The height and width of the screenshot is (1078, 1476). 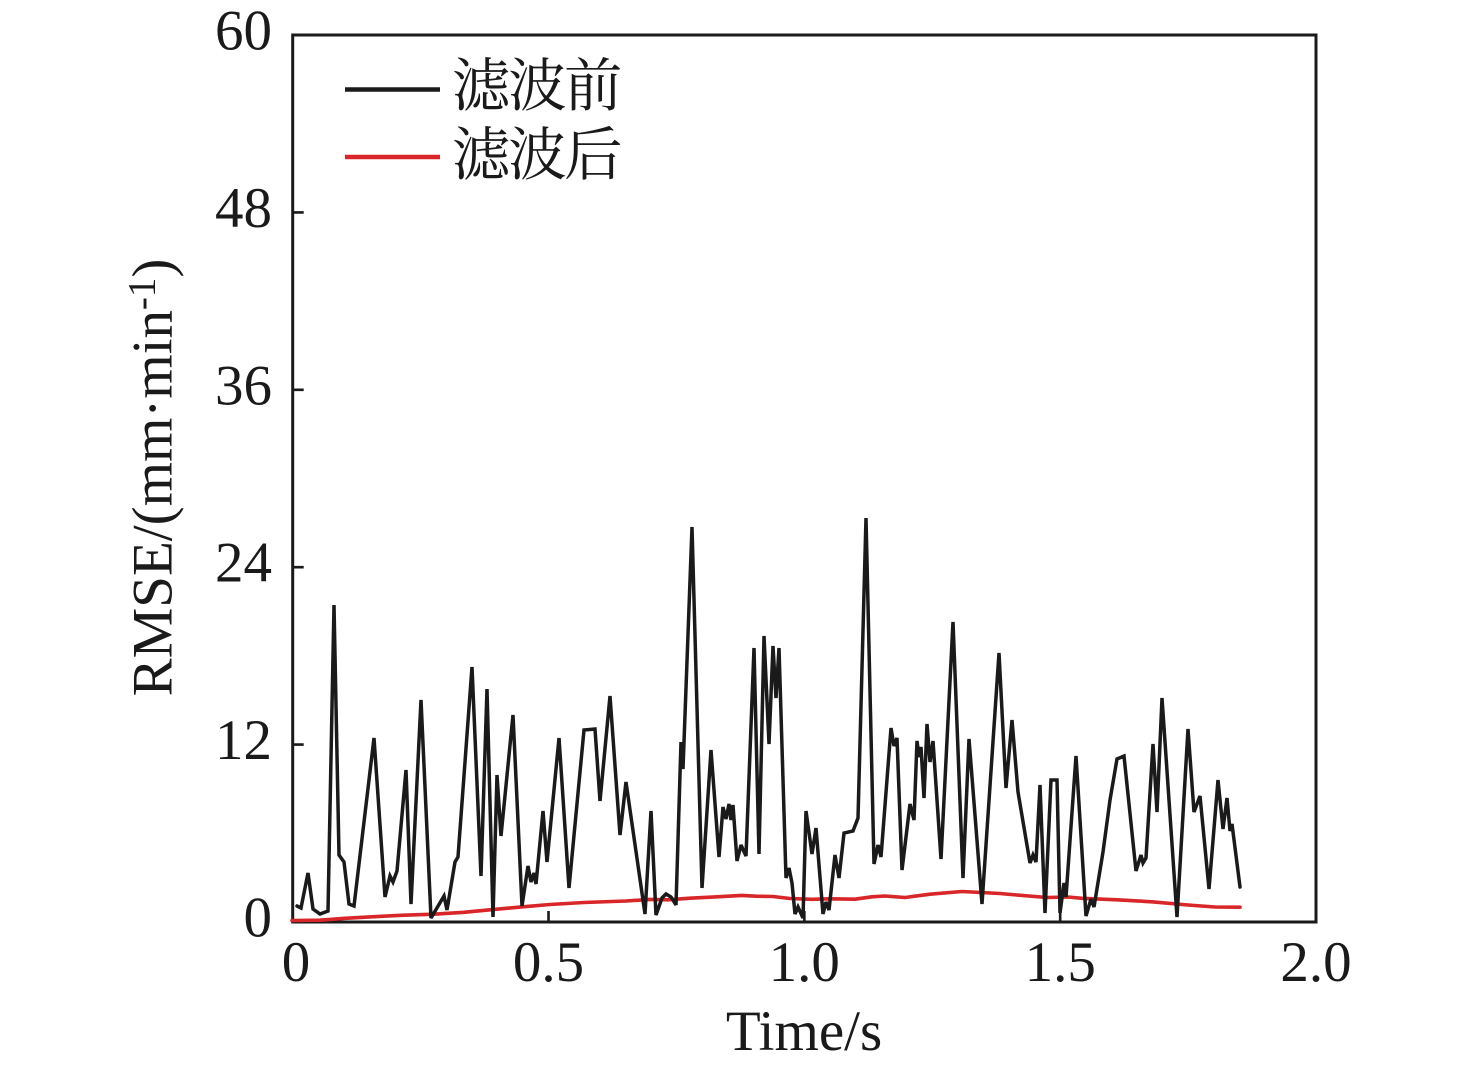 I want to click on svg-text: 1.5, so click(x=1060, y=962).